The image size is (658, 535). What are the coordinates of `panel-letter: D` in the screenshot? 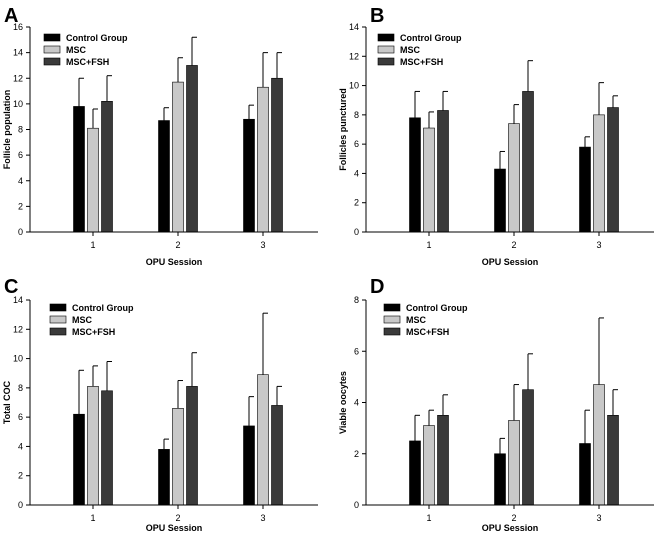 It's located at (377, 287).